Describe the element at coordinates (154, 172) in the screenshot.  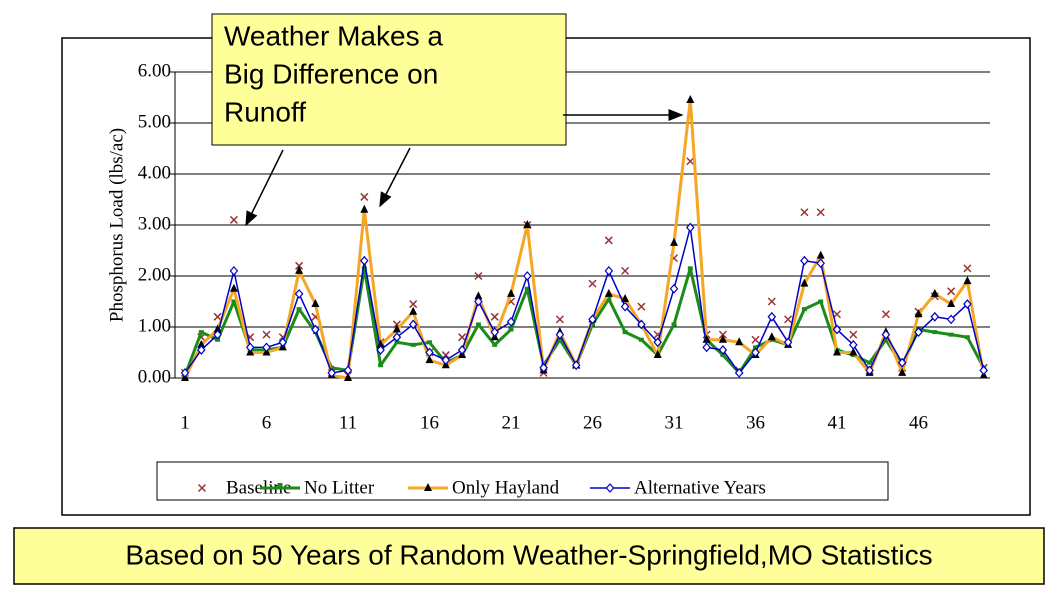
I see `y-tick-label: 4.00` at that location.